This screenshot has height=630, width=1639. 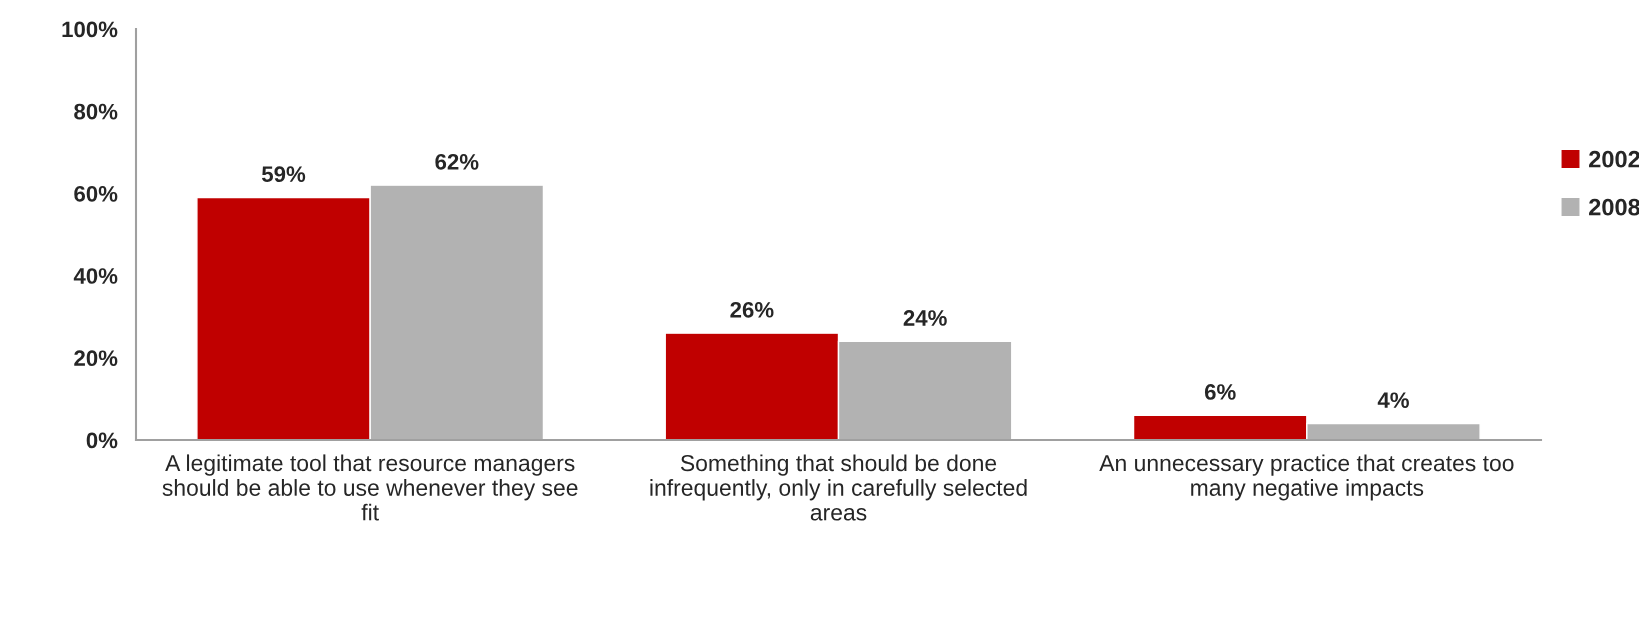 What do you see at coordinates (283, 174) in the screenshot?
I see `data-label: 59%` at bounding box center [283, 174].